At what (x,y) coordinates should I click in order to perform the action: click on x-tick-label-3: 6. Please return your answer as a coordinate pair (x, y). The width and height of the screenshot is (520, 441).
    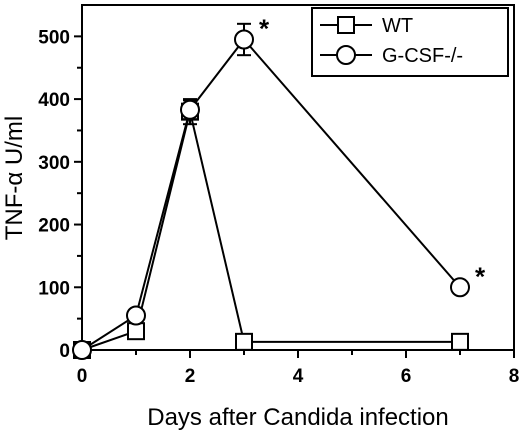
    Looking at the image, I should click on (406, 376).